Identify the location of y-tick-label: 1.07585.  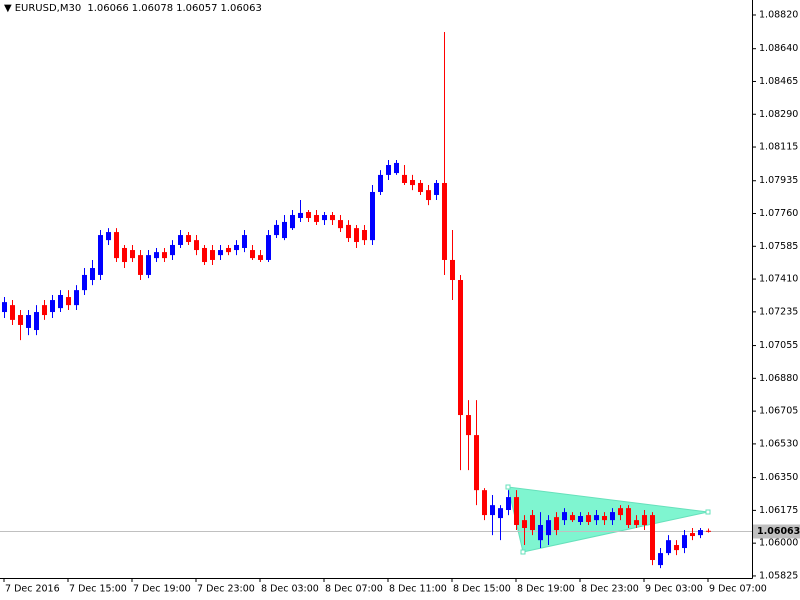
(778, 246).